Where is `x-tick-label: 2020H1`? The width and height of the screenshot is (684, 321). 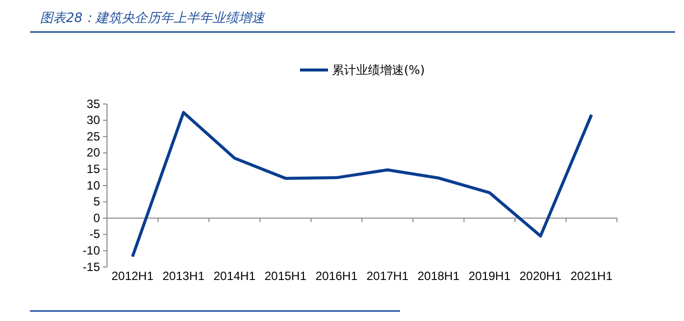 x-tick-label: 2020H1 is located at coordinates (540, 275).